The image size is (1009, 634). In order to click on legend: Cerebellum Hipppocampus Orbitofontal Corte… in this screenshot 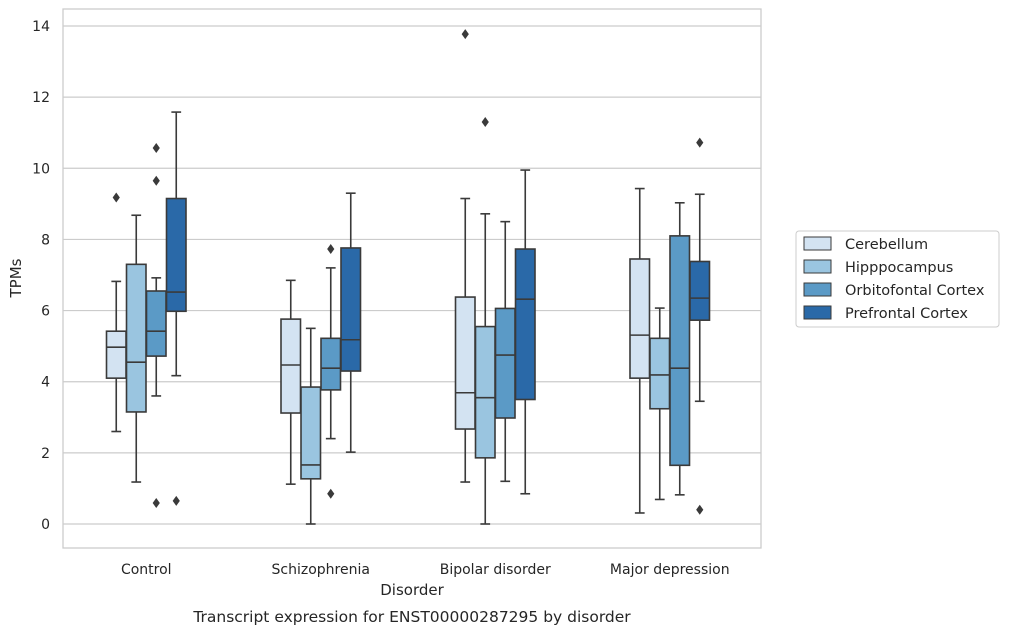, I will do `click(897, 279)`.